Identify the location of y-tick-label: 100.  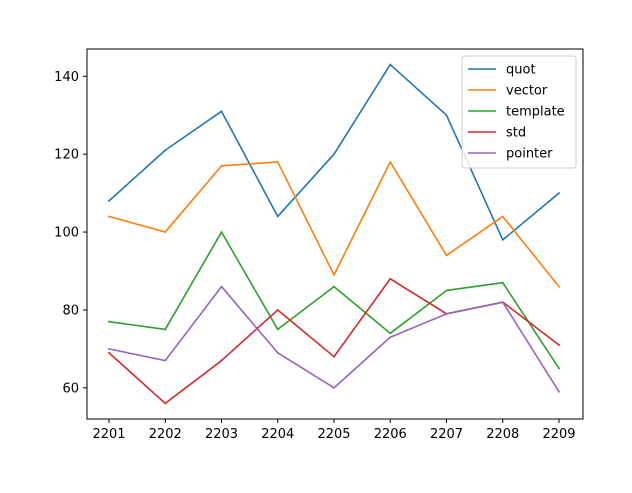
(66, 233).